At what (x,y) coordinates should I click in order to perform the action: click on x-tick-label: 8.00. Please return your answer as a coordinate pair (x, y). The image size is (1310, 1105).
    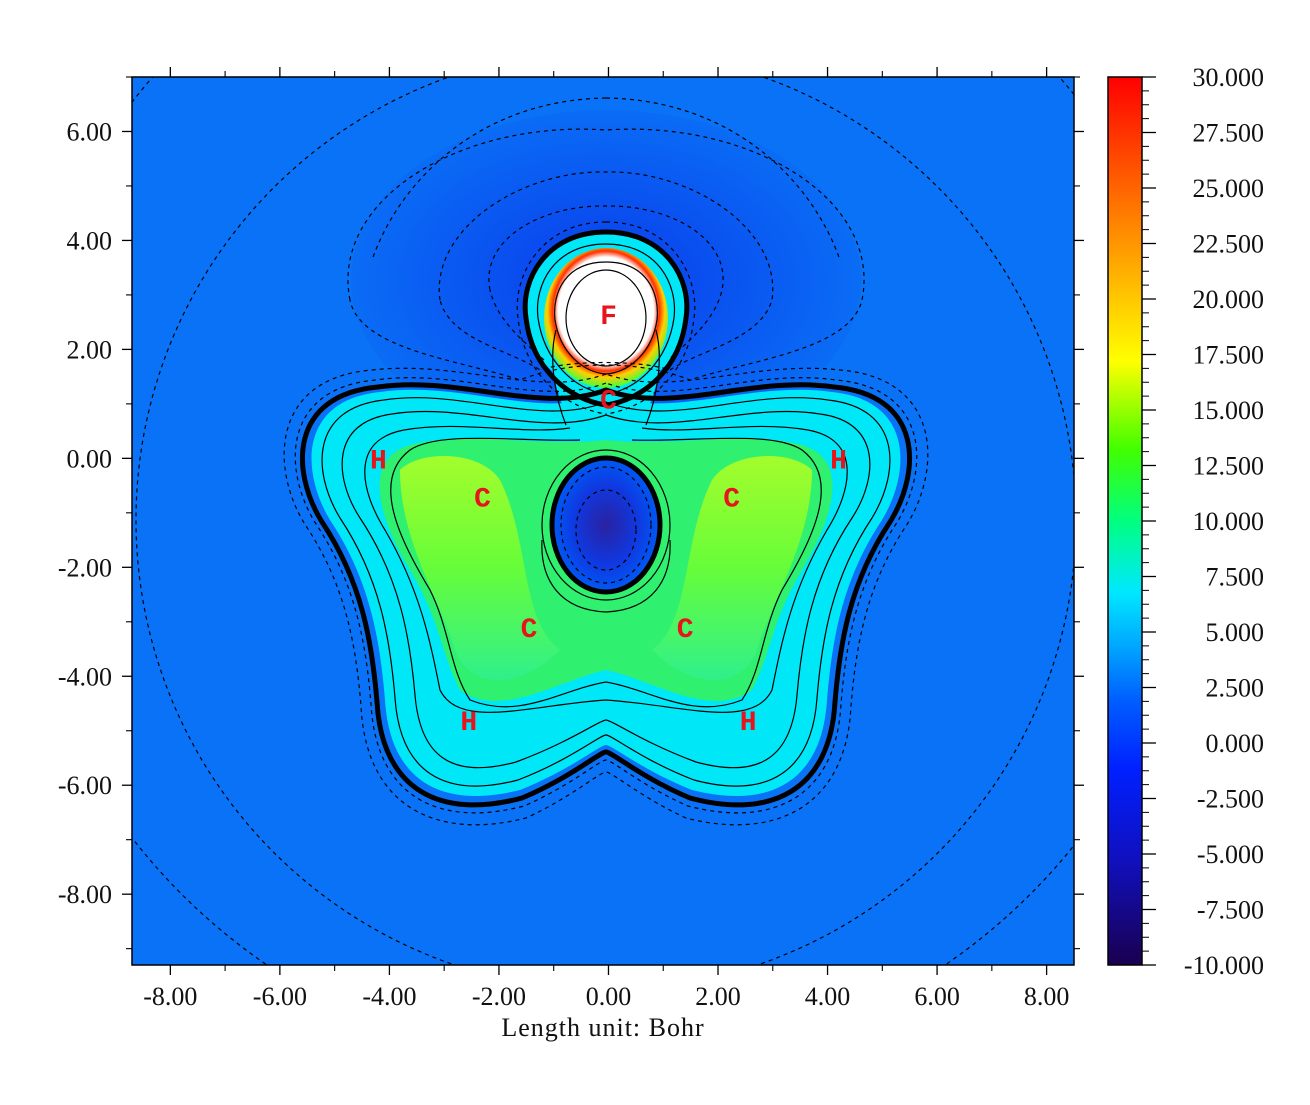
    Looking at the image, I should click on (1047, 996).